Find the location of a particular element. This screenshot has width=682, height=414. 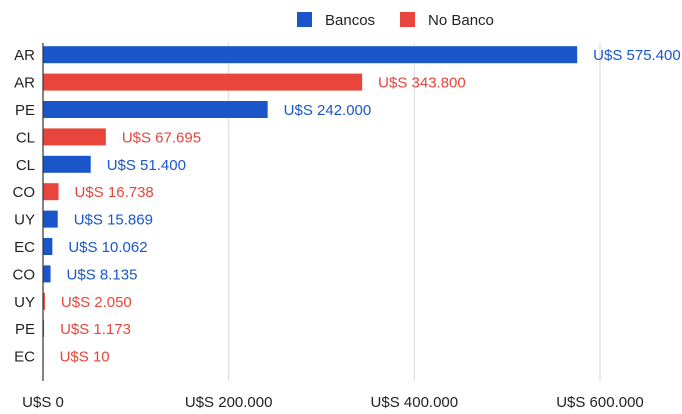

legend: Bancos No Banco is located at coordinates (395, 20).